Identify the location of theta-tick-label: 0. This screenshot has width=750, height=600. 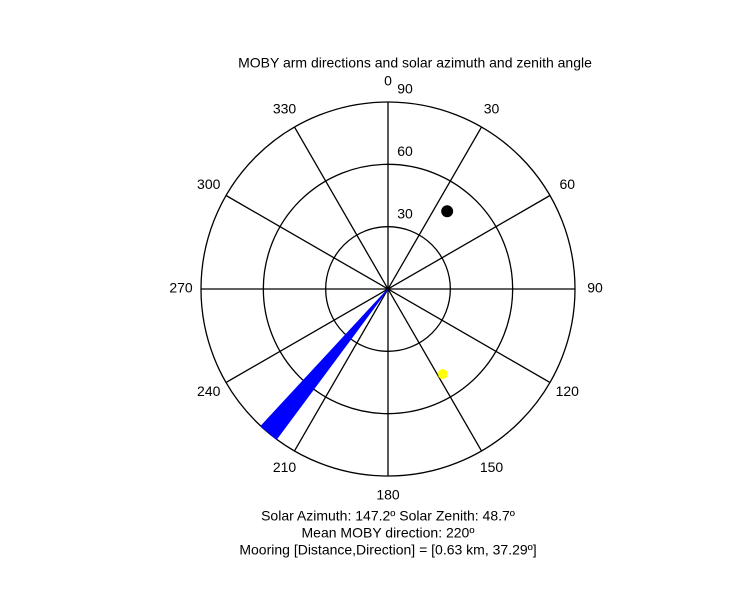
(388, 81).